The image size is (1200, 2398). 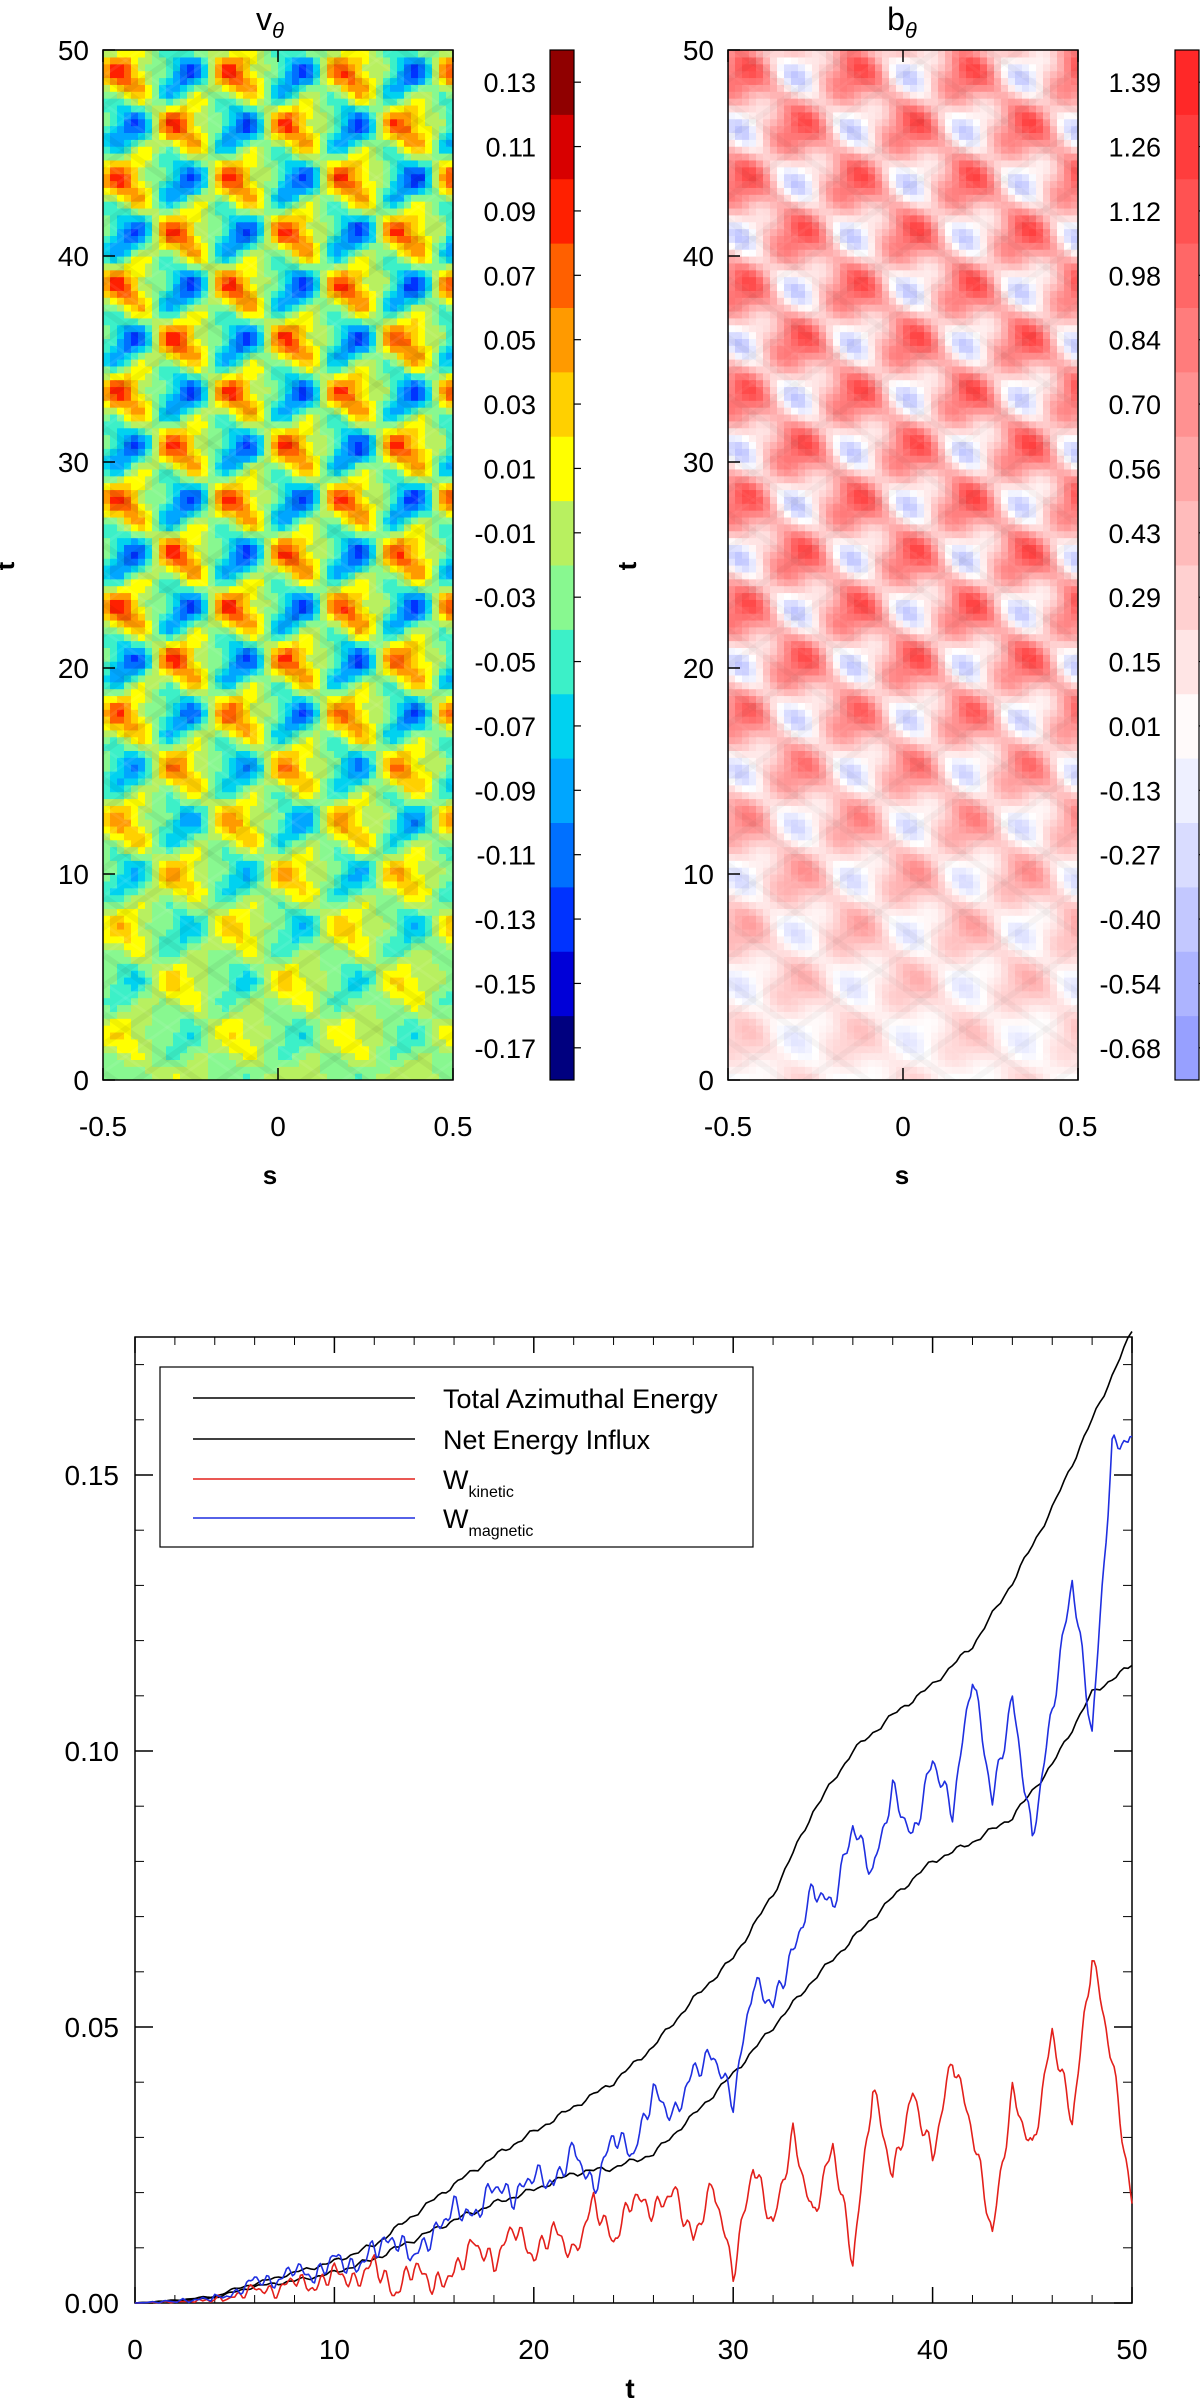 I want to click on vtheta-title: vθ, so click(x=270, y=22).